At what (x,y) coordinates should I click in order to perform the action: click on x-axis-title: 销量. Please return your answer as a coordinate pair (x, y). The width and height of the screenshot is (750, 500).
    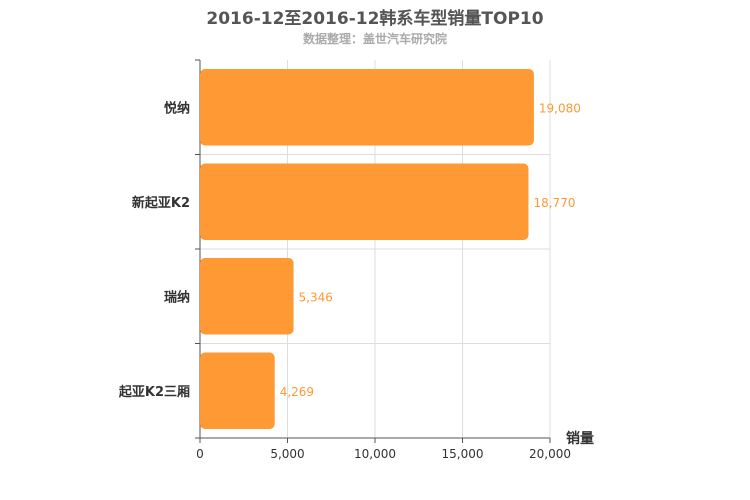
    Looking at the image, I should click on (580, 438).